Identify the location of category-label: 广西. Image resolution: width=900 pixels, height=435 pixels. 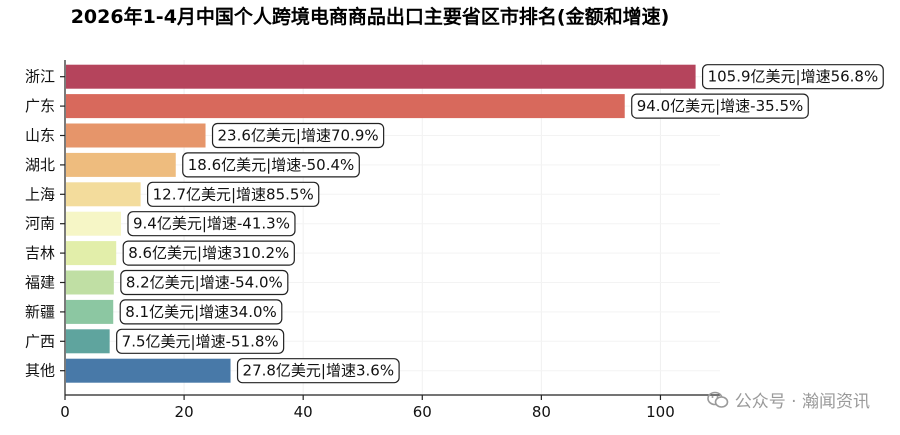
(40, 341).